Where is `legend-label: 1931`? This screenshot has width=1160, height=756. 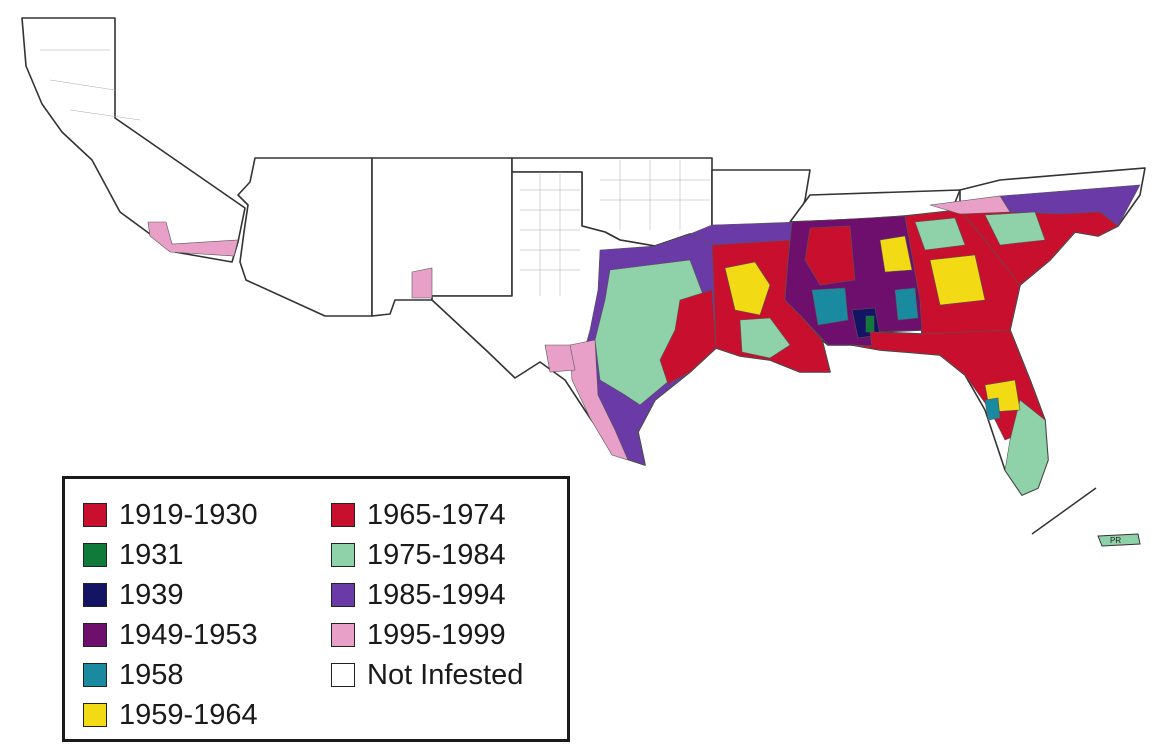
legend-label: 1931 is located at coordinates (151, 554).